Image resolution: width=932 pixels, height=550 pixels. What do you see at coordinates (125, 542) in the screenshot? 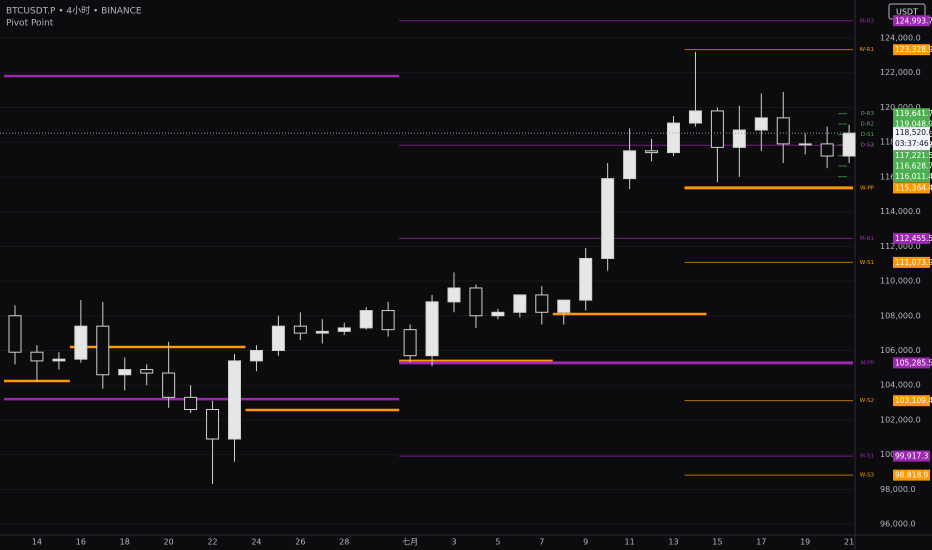
I see `x-tick-label: 18` at bounding box center [125, 542].